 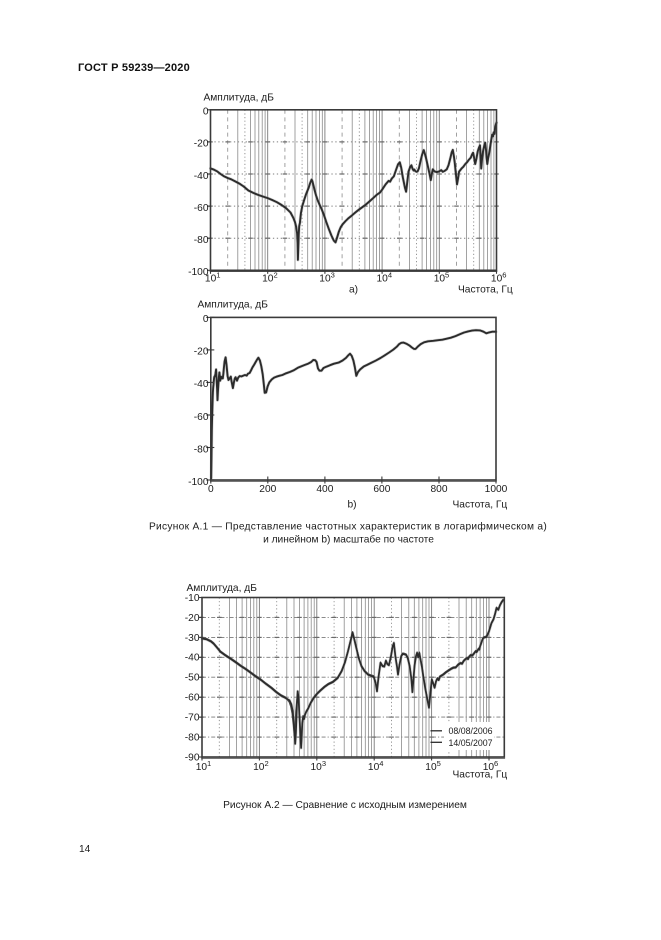 What do you see at coordinates (471, 743) in the screenshot?
I see `svg-text: 14/05/2007` at bounding box center [471, 743].